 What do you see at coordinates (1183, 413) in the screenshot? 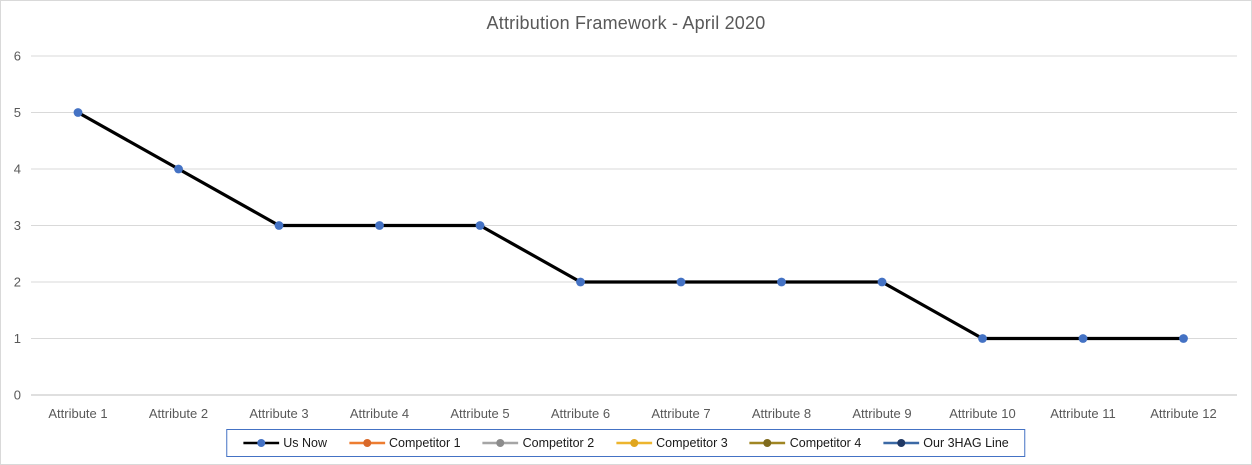
I see `x-category-label: Attribute 12` at bounding box center [1183, 413].